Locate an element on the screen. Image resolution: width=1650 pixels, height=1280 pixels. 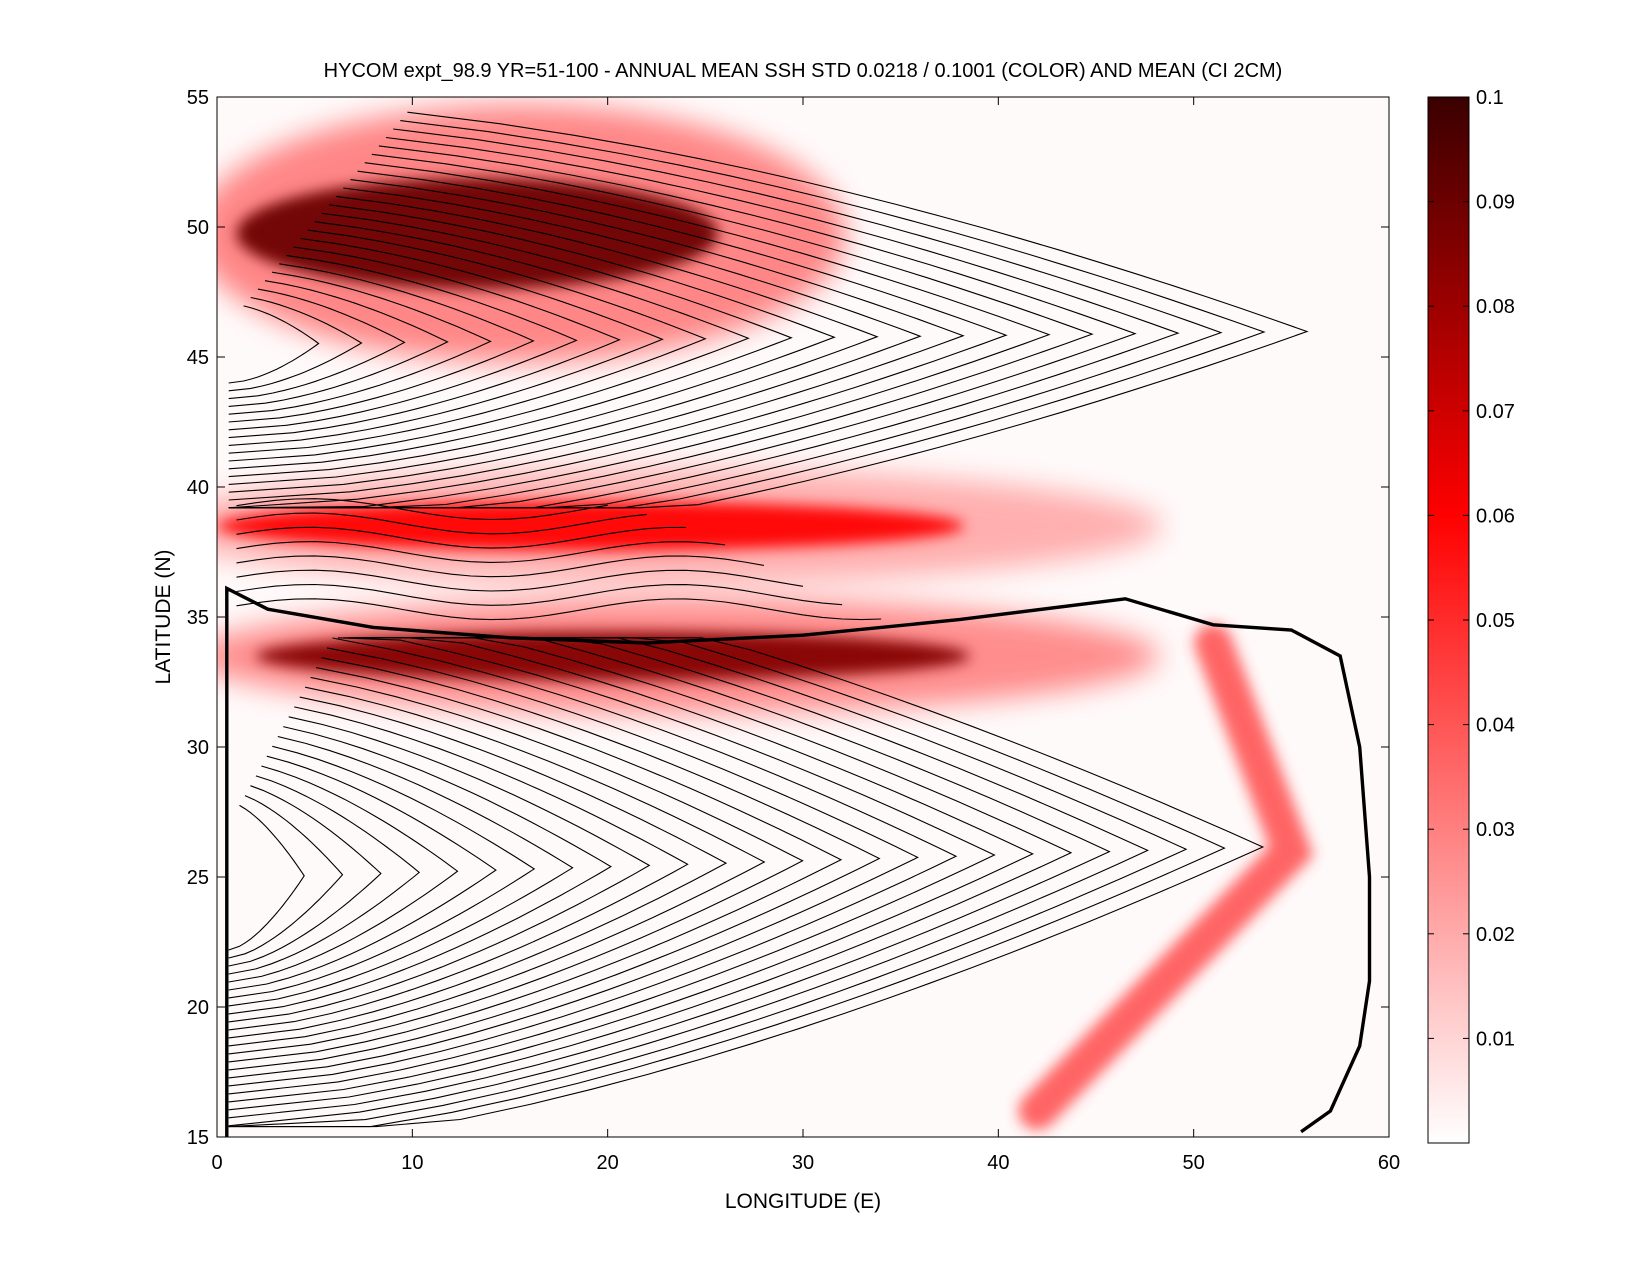
colorbar-tick-label: 0.08 is located at coordinates (1495, 307).